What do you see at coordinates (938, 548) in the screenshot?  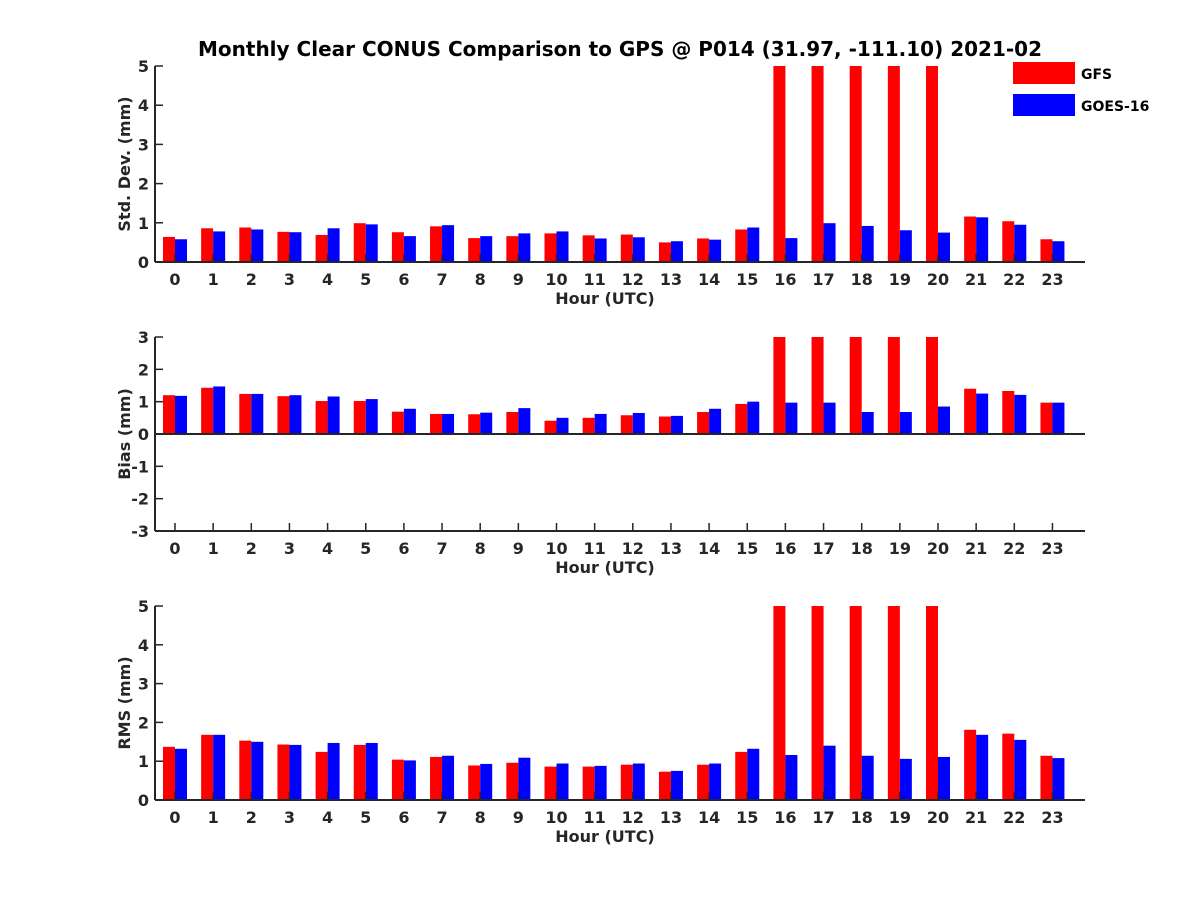 I see `x-tick-label: 20` at bounding box center [938, 548].